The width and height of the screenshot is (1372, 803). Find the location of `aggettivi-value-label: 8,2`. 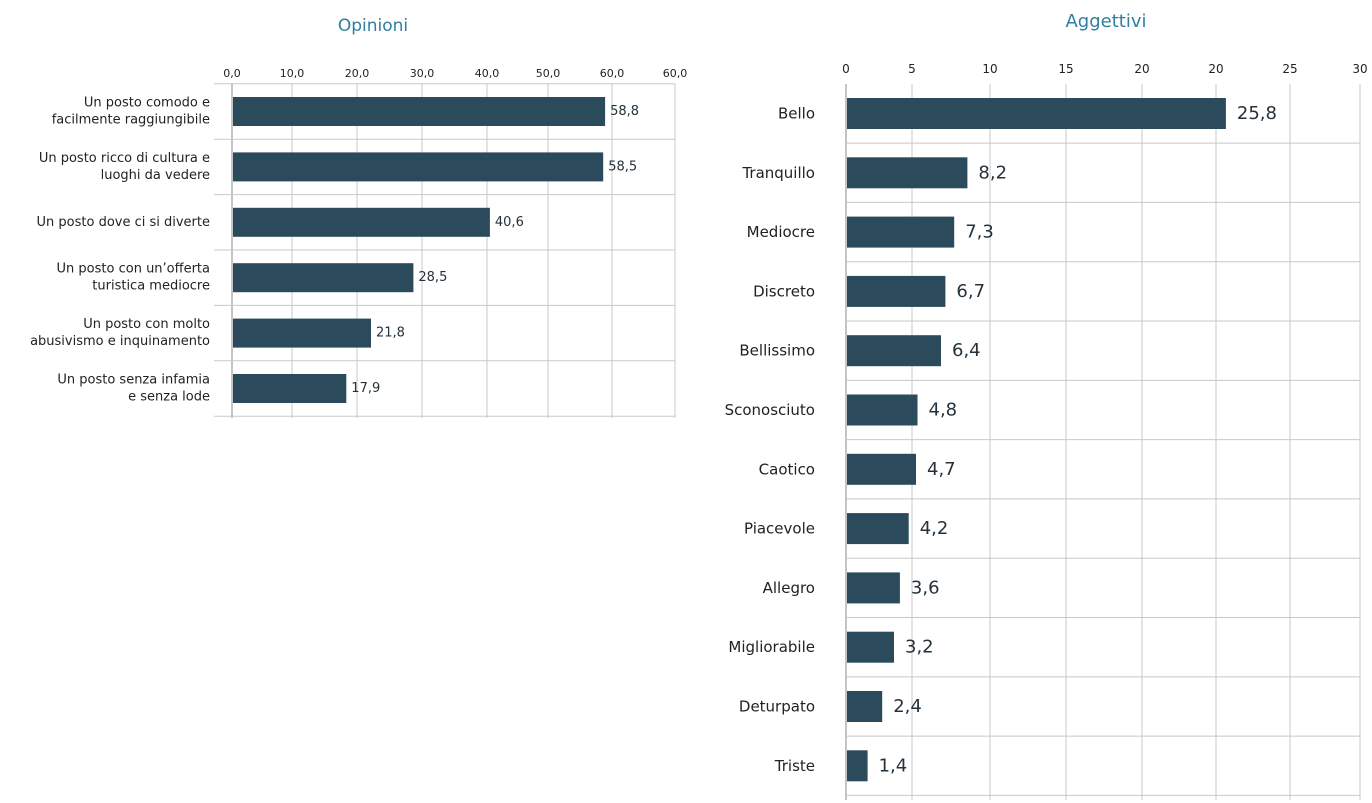

aggettivi-value-label: 8,2 is located at coordinates (992, 172).